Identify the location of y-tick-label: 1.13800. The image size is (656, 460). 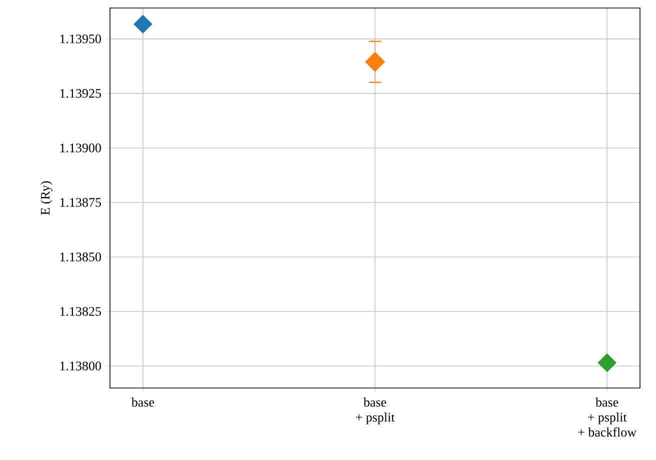
(80, 366).